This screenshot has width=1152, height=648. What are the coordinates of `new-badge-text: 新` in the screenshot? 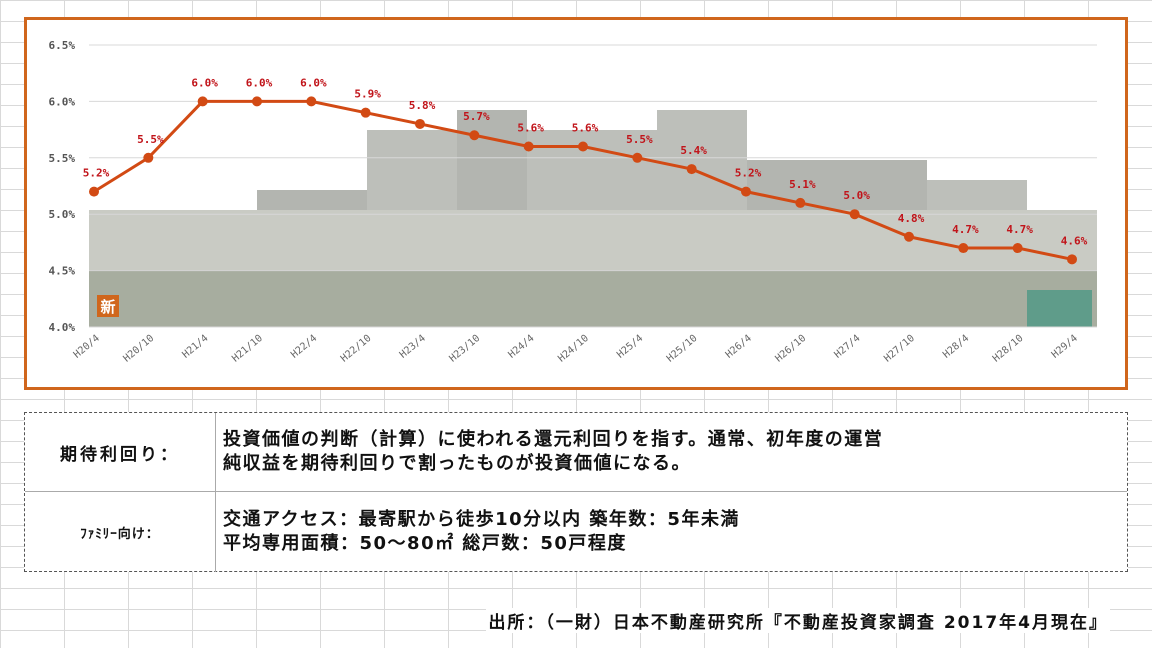 It's located at (107, 307).